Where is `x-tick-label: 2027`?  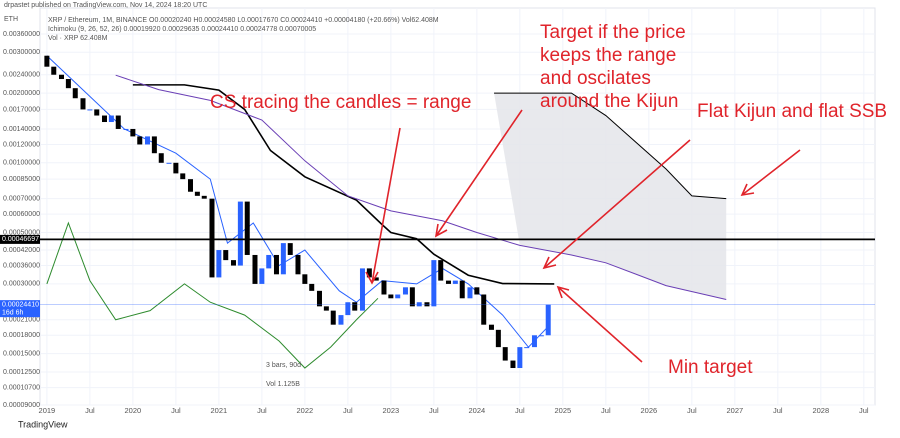
x-tick-label: 2027 is located at coordinates (734, 410).